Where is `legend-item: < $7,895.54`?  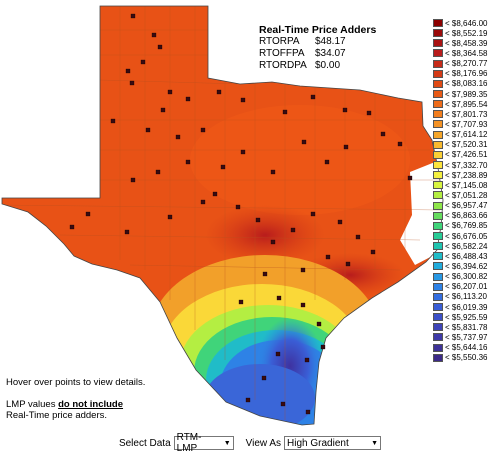 legend-item: < $7,895.54 is located at coordinates (460, 104).